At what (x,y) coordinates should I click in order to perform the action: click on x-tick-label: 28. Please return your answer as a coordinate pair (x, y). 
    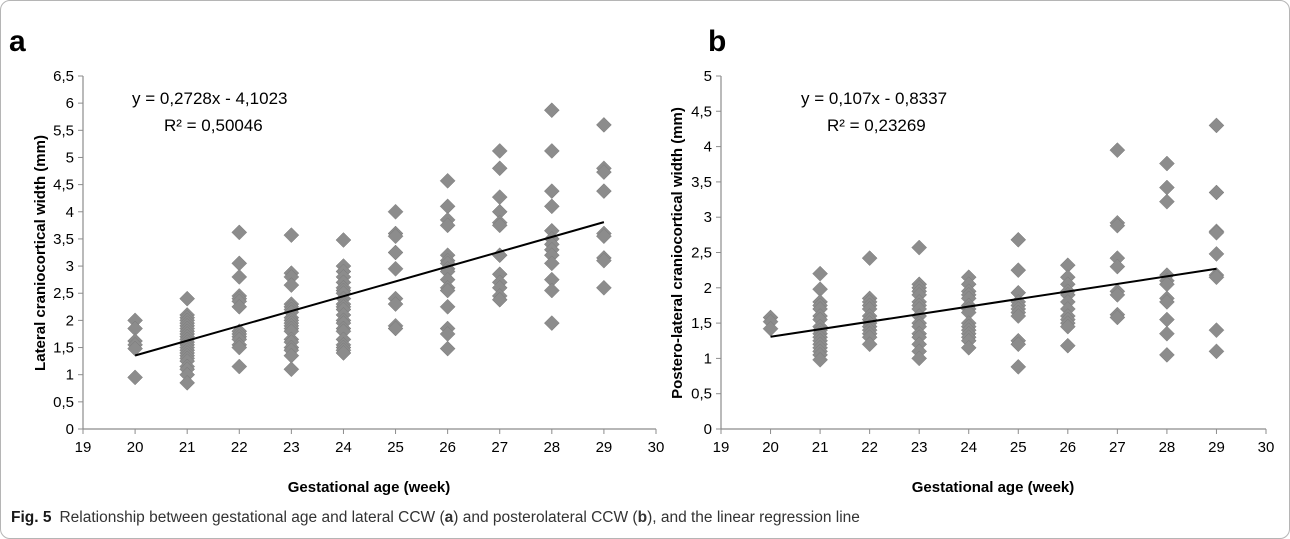
    Looking at the image, I should click on (1167, 447).